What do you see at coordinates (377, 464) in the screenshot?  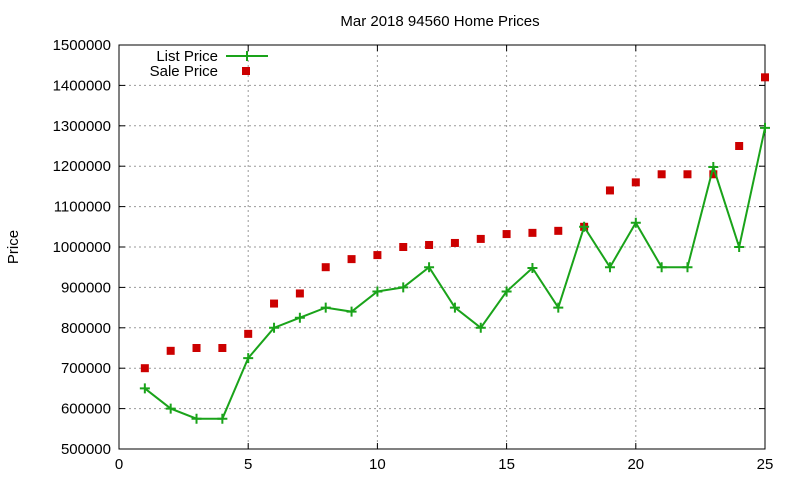 I see `x-tick-label: 10` at bounding box center [377, 464].